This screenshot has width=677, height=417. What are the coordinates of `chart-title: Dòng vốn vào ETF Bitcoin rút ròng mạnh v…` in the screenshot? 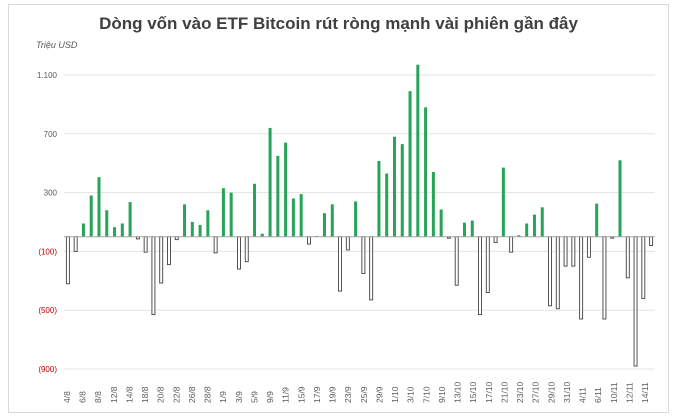 It's located at (338, 23).